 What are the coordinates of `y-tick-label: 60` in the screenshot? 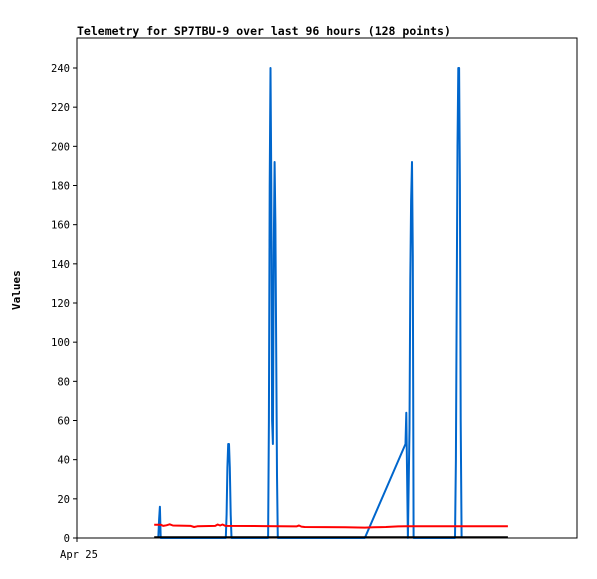 It's located at (63, 422).